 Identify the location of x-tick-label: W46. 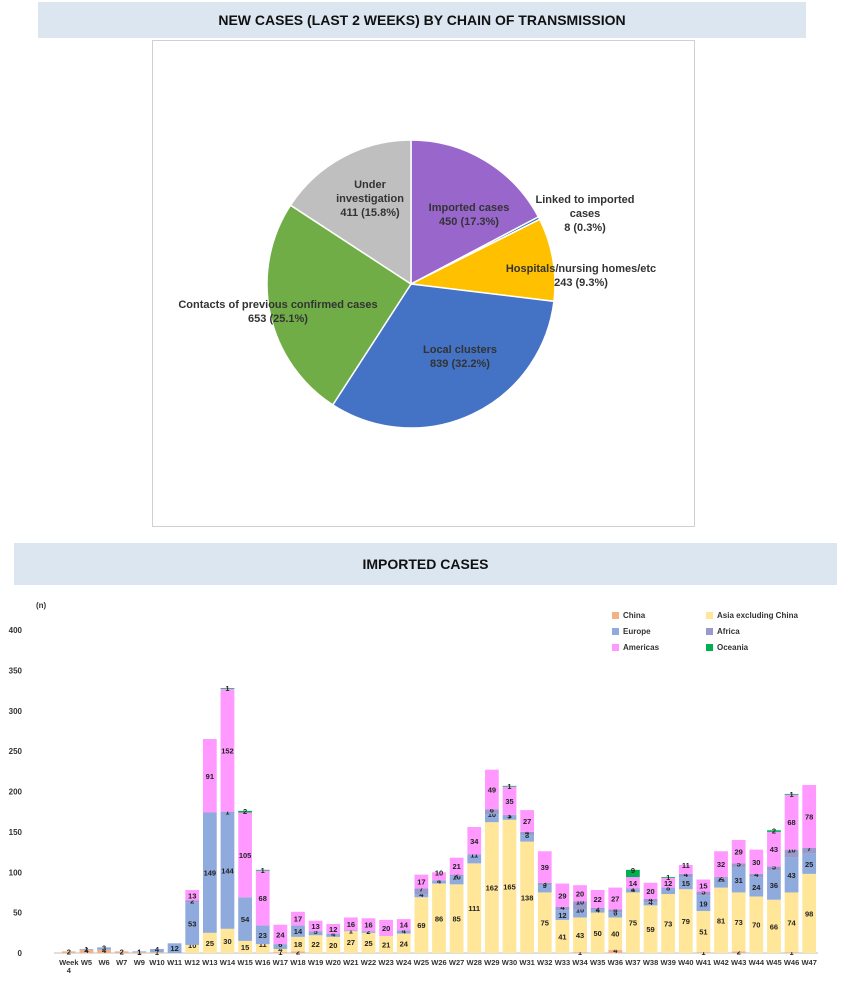
(791, 962).